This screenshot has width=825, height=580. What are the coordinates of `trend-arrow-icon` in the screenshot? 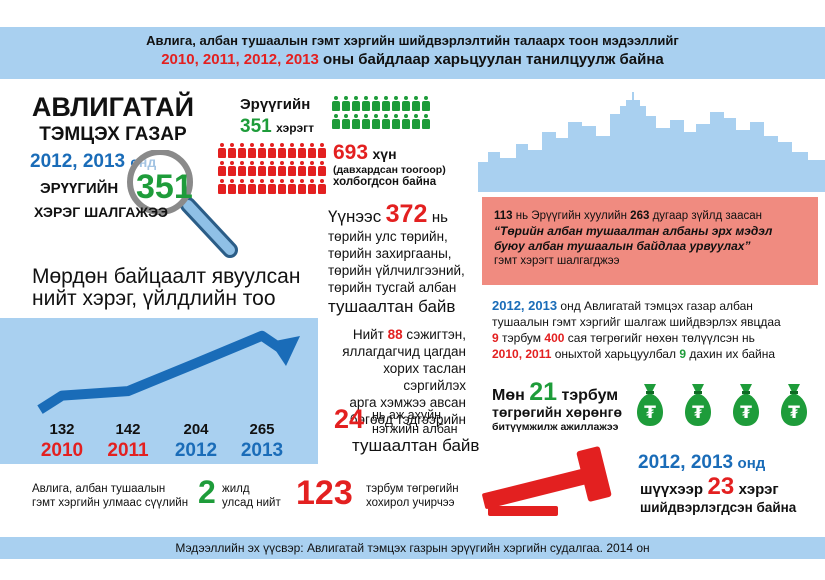 It's located at (168, 372).